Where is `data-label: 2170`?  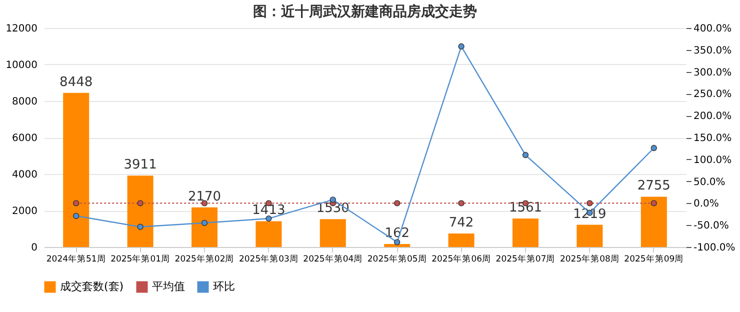 data-label: 2170 is located at coordinates (205, 196).